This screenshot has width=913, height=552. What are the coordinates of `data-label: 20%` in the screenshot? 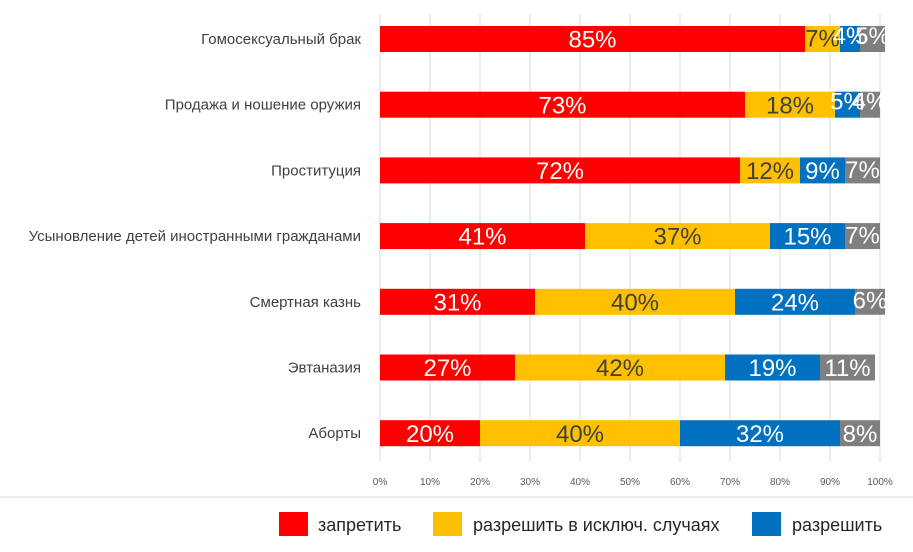 It's located at (430, 434).